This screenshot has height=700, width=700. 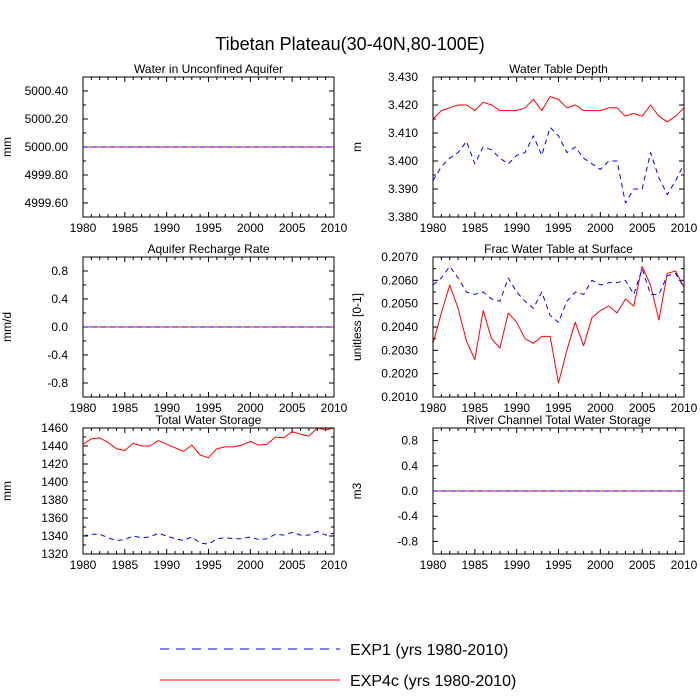 What do you see at coordinates (54, 554) in the screenshot?
I see `y-tick-label: 1320` at bounding box center [54, 554].